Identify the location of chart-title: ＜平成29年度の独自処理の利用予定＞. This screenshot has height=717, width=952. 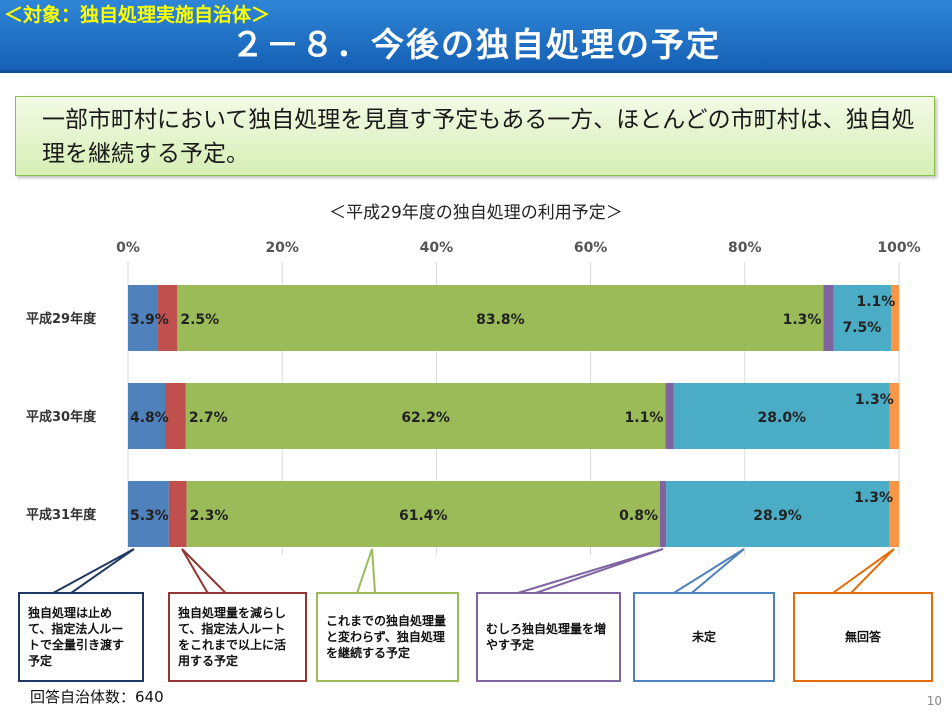
(476, 213).